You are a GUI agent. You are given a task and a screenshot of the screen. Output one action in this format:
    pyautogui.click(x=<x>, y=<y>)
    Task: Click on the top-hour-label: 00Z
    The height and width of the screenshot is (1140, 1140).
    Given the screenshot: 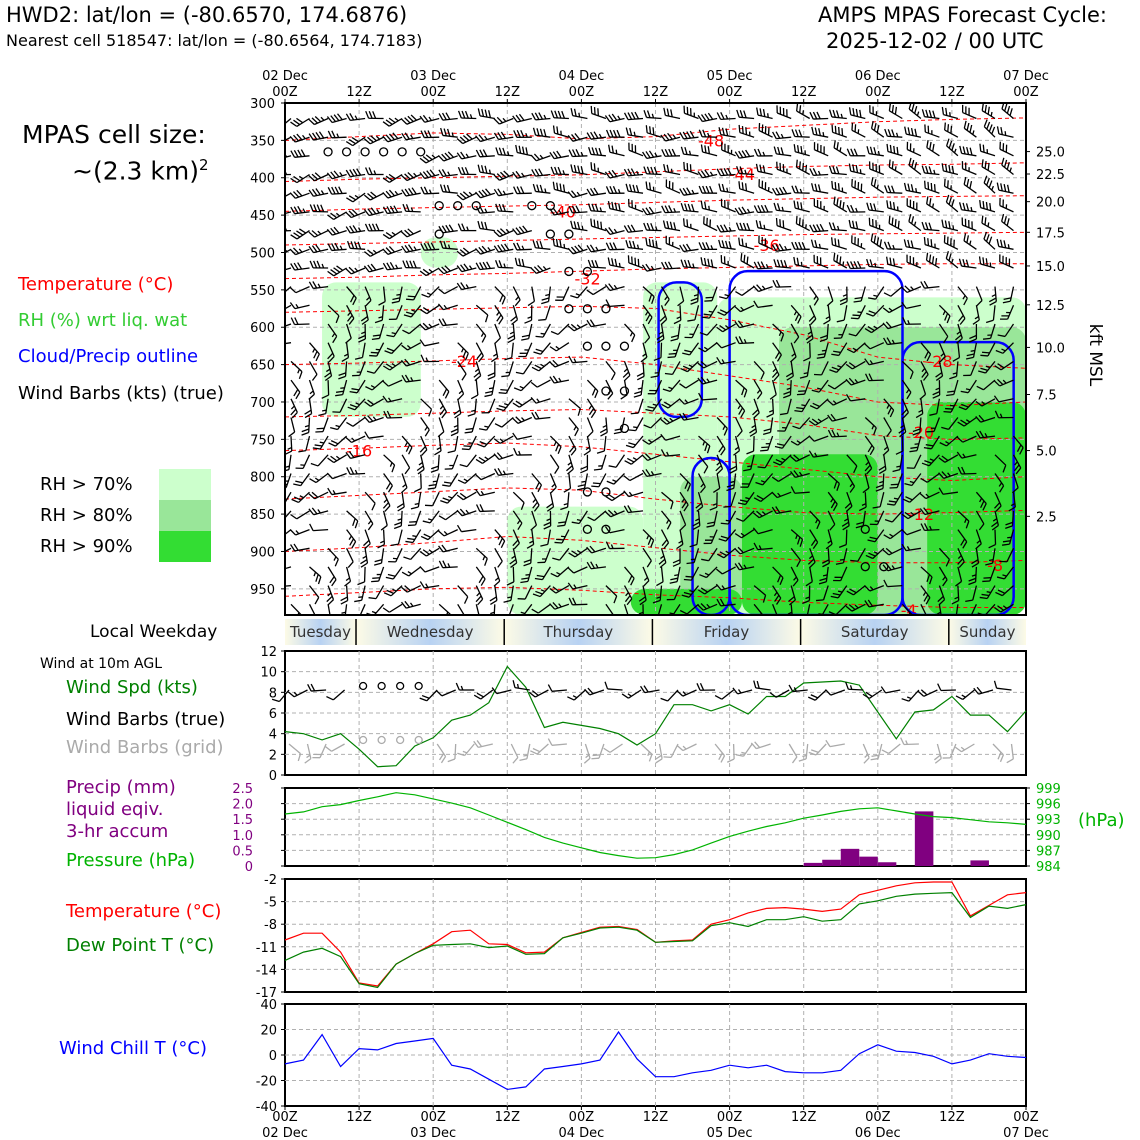 What is the action you would take?
    pyautogui.click(x=1026, y=92)
    